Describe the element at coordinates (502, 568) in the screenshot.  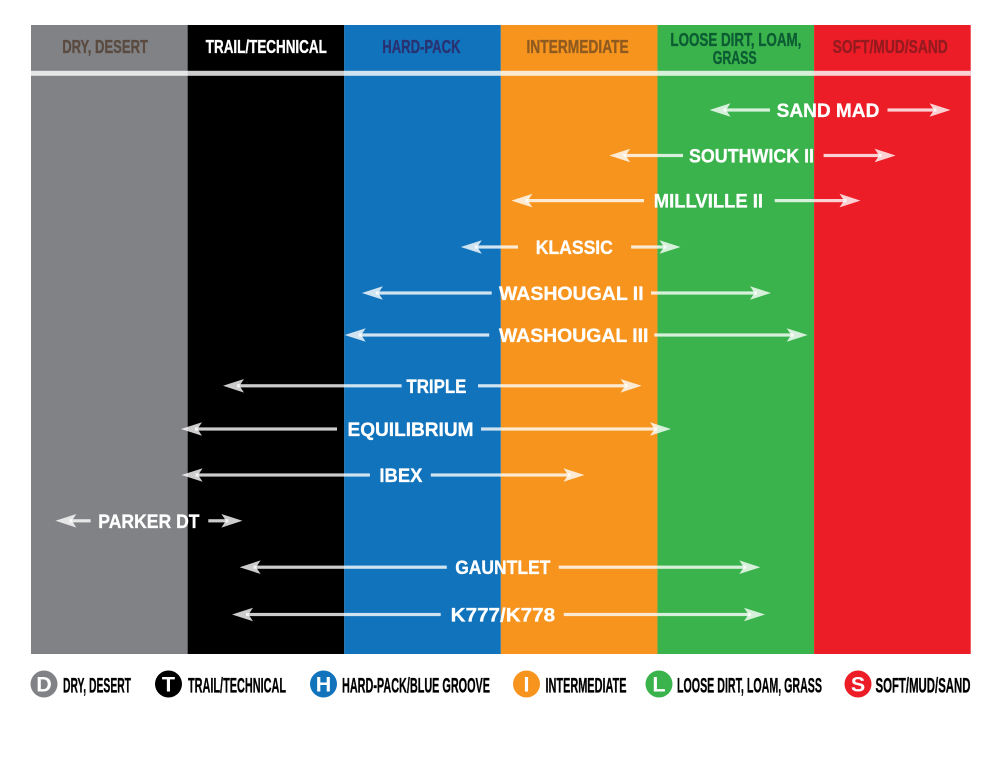
I see `svg-text: GAUNTLET` at that location.